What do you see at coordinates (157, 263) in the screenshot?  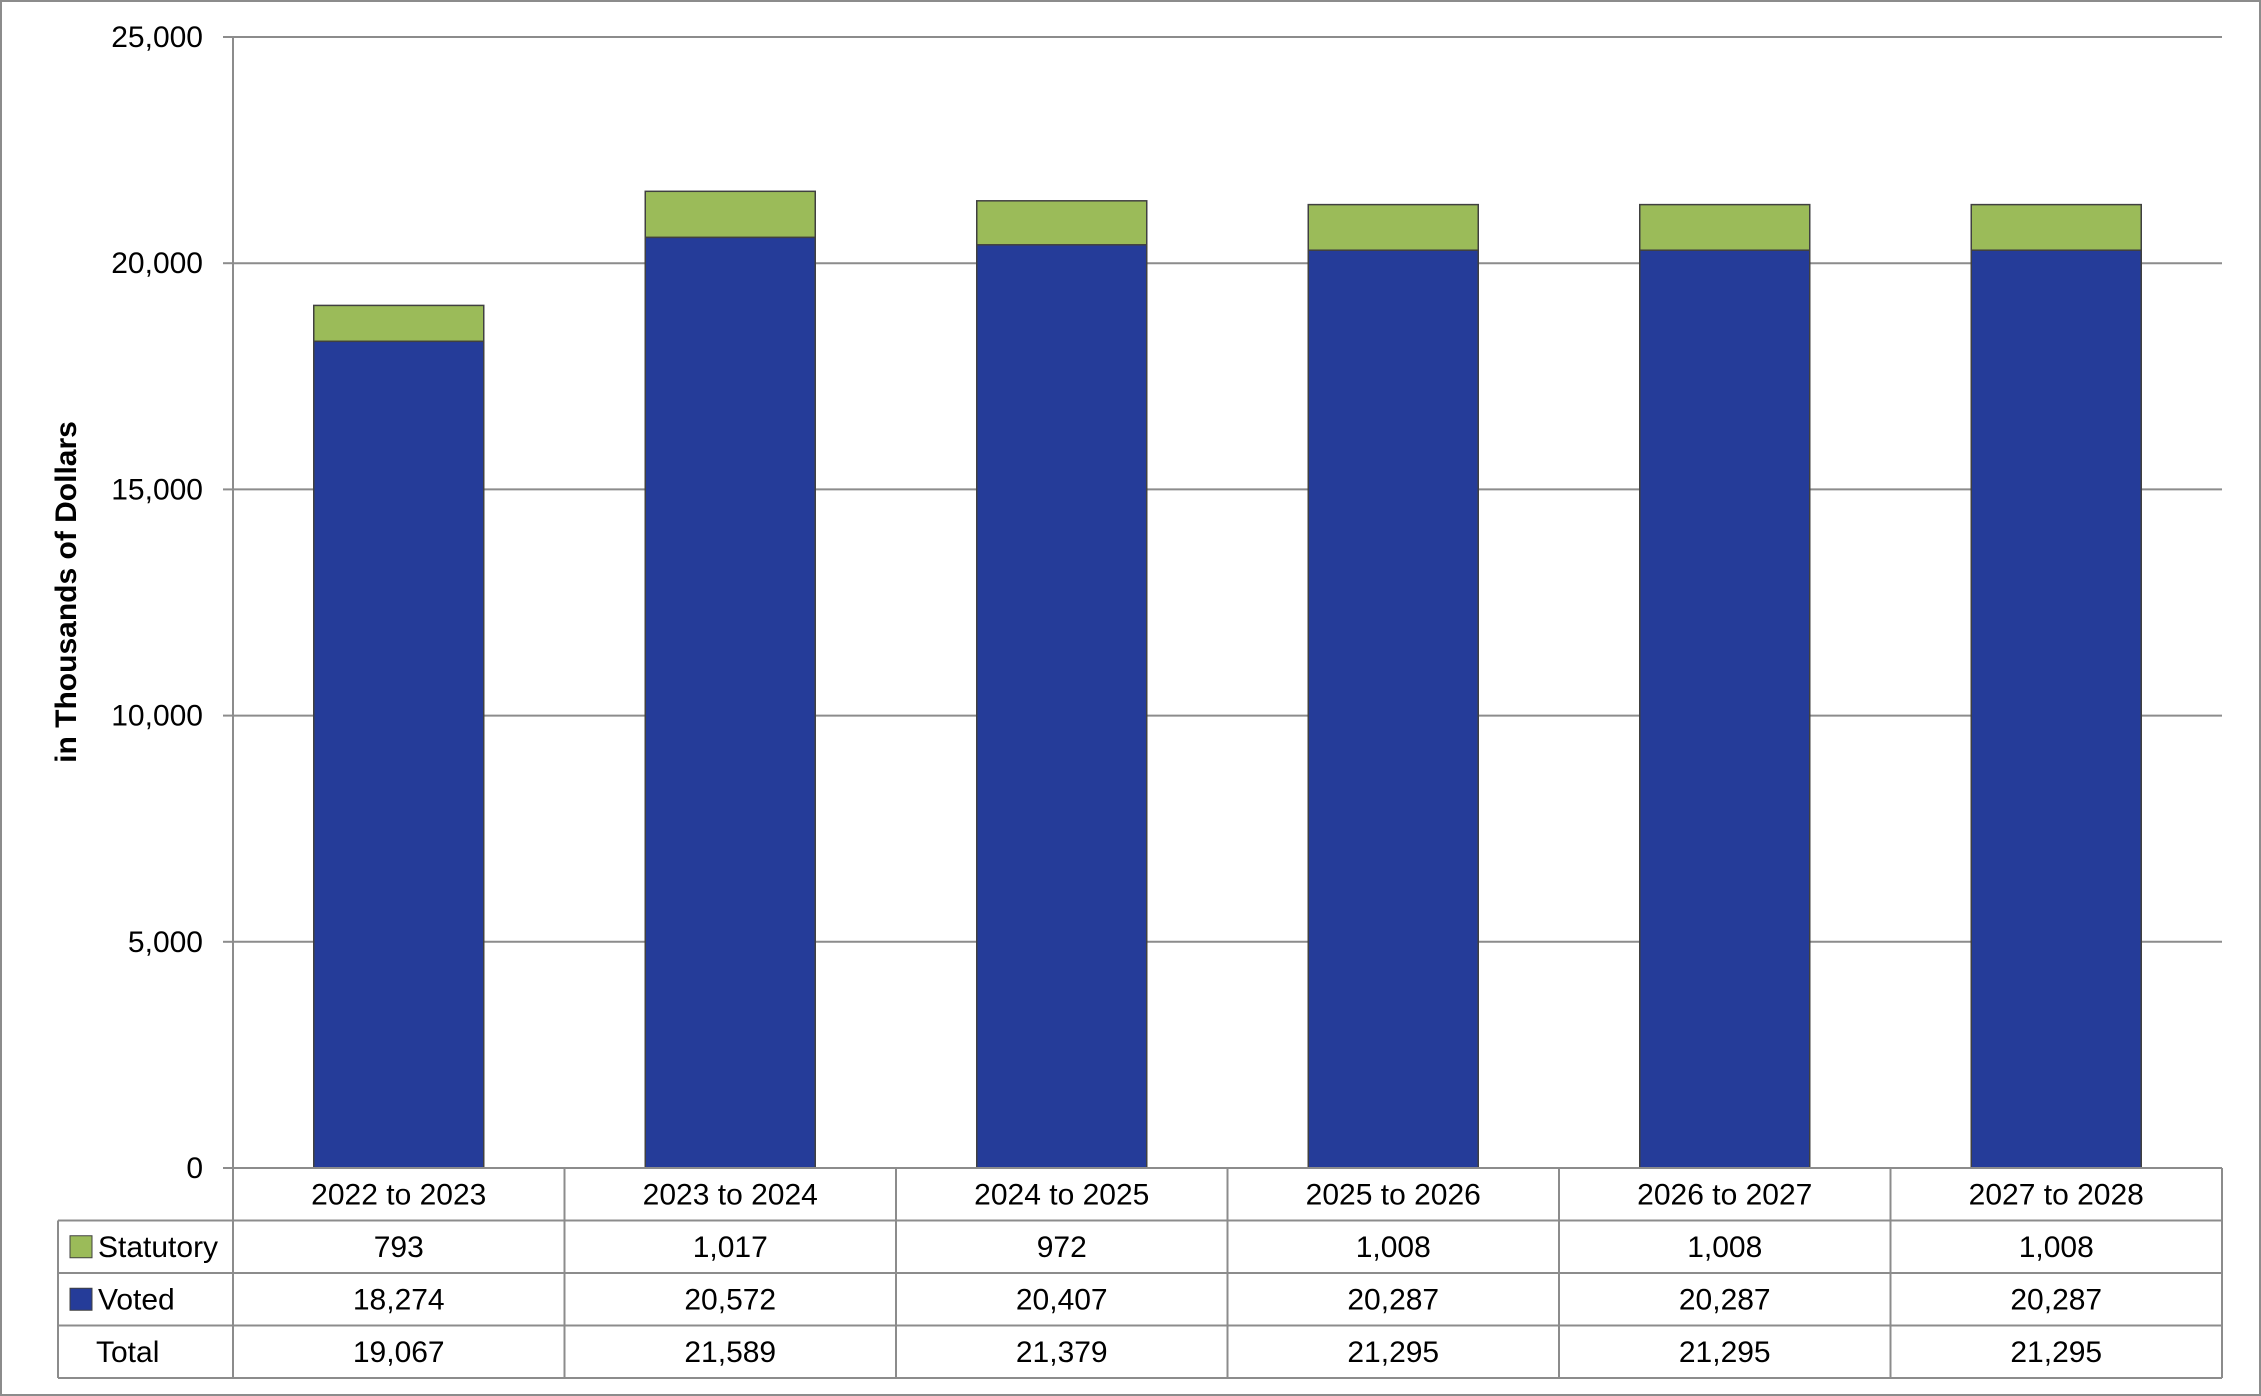 I see `y-tick-label: 20,000` at bounding box center [157, 263].